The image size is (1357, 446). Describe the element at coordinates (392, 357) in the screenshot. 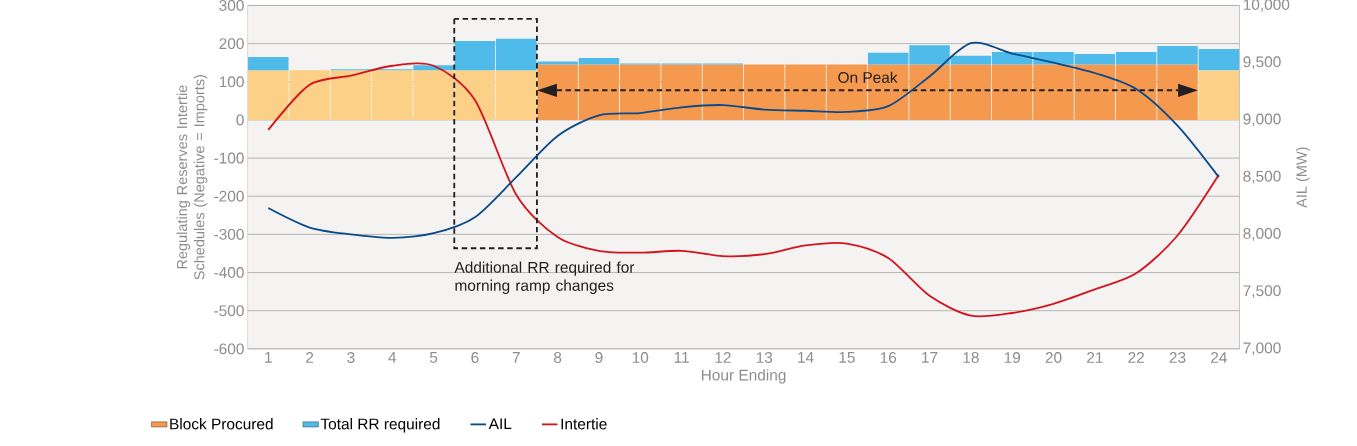

I see `x-tick-label: 4` at that location.